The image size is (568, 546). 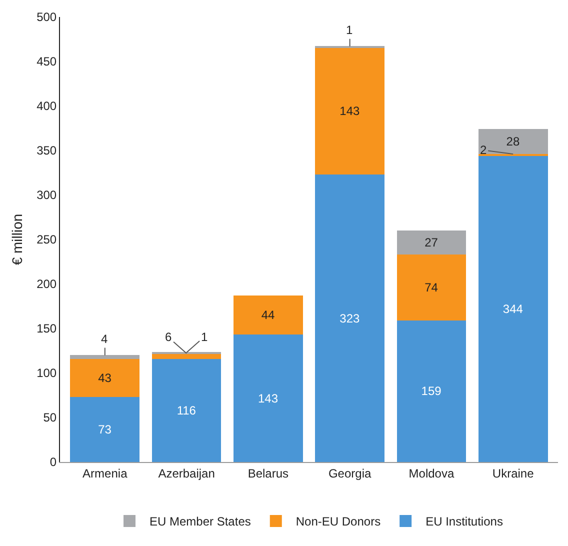 What do you see at coordinates (168, 337) in the screenshot?
I see `data-label: 6` at bounding box center [168, 337].